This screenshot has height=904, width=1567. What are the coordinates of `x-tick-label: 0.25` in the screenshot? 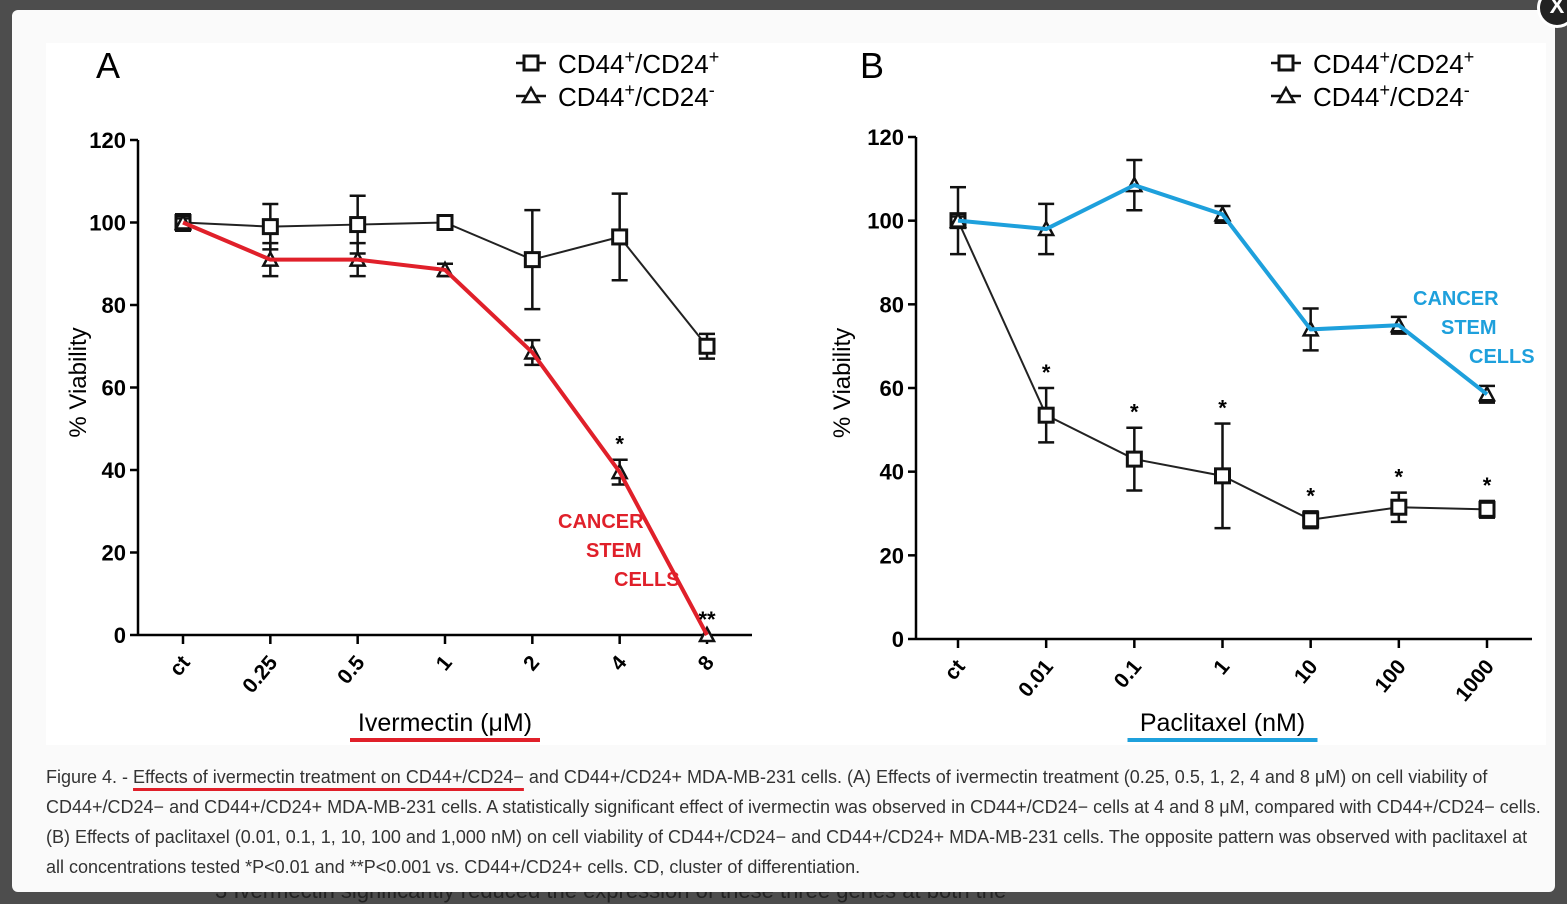 It's located at (260, 674).